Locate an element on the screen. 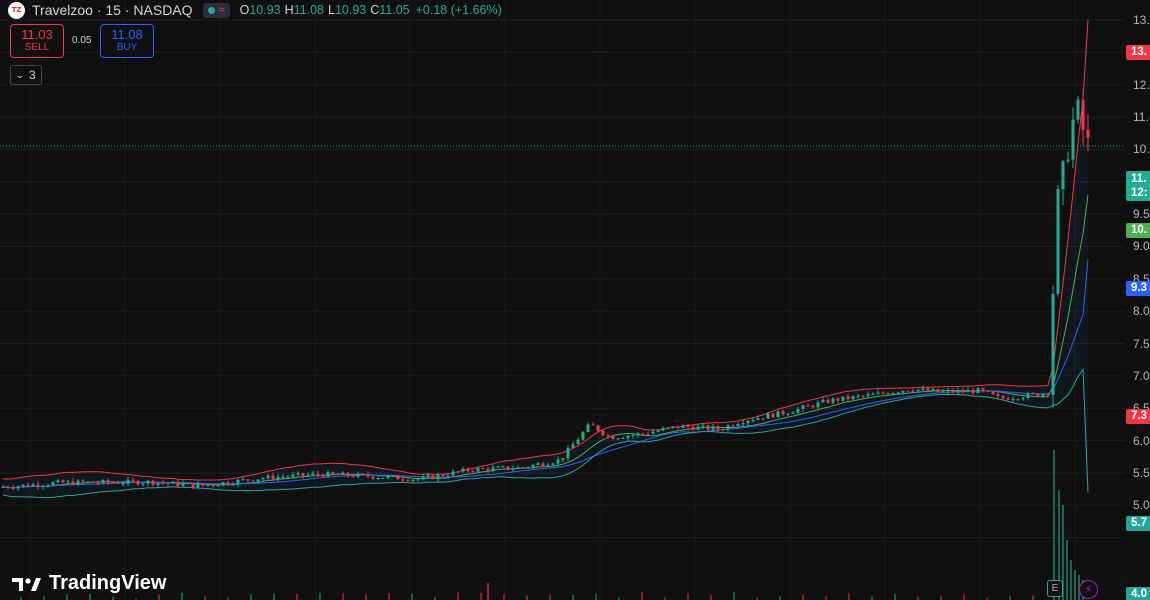 This screenshot has height=600, width=1150. symbol-title: Travelzoo · 15 · NASDAQ is located at coordinates (112, 10).